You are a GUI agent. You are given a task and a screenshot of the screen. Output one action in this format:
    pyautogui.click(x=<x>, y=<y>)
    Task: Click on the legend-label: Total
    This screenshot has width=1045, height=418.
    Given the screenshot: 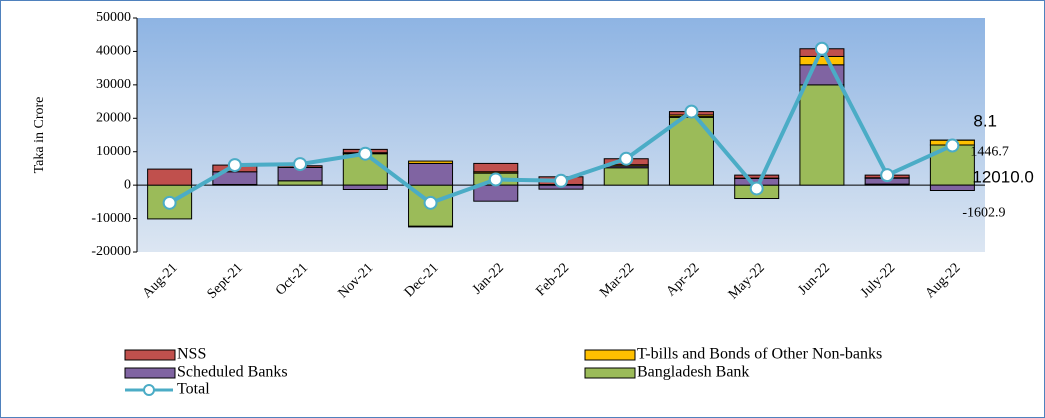 What is the action you would take?
    pyautogui.click(x=193, y=389)
    